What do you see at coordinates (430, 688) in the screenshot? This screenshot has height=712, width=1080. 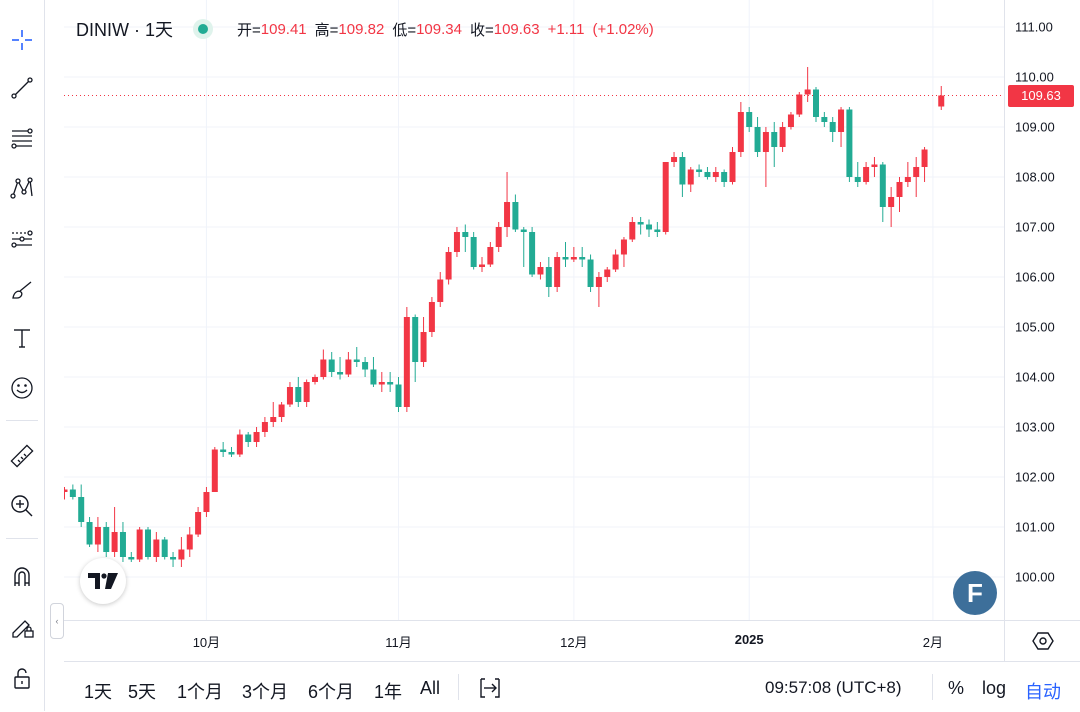 I see `range-all-button: All` at bounding box center [430, 688].